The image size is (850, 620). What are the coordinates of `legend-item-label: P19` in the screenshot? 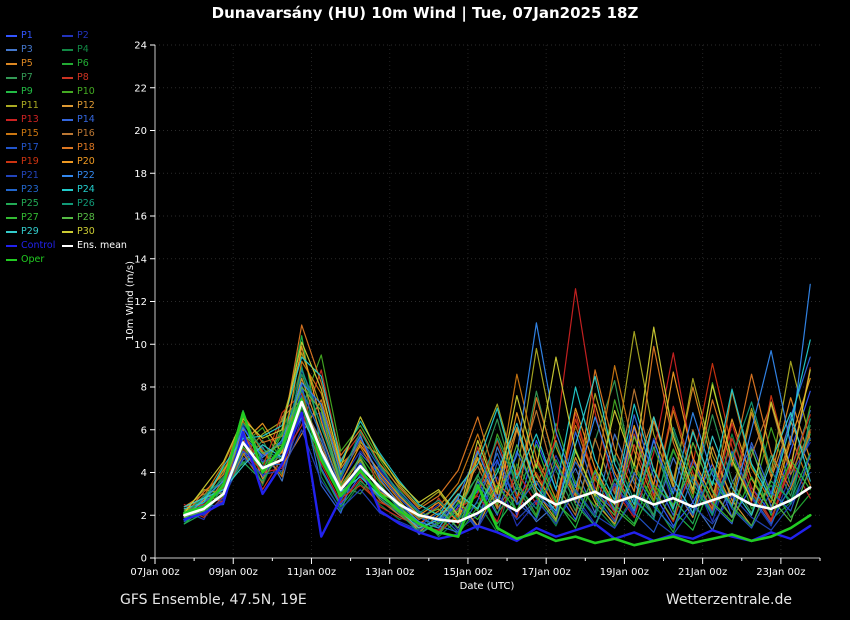 It's located at (30, 161).